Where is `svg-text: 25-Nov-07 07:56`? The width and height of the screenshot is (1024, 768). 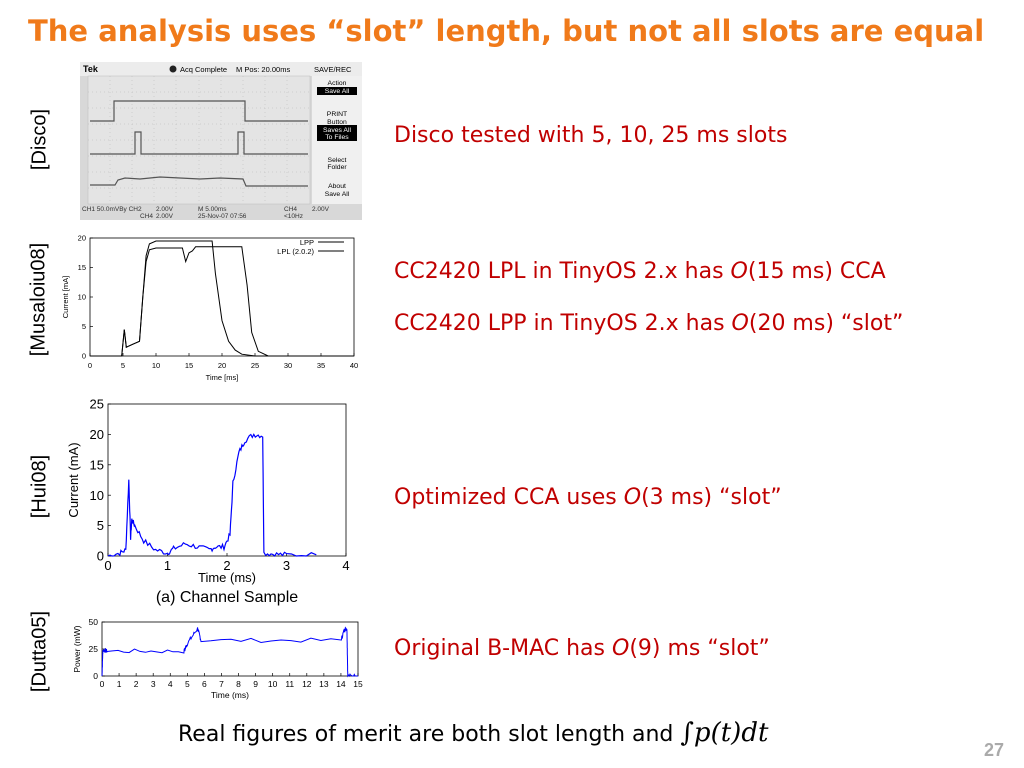 svg-text: 25-Nov-07 07:56 is located at coordinates (222, 216).